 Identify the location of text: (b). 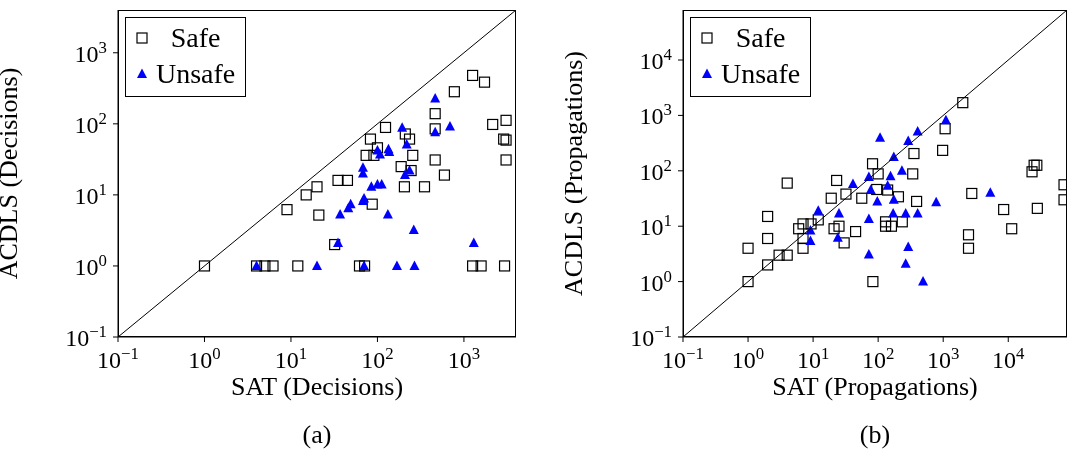
(875, 435).